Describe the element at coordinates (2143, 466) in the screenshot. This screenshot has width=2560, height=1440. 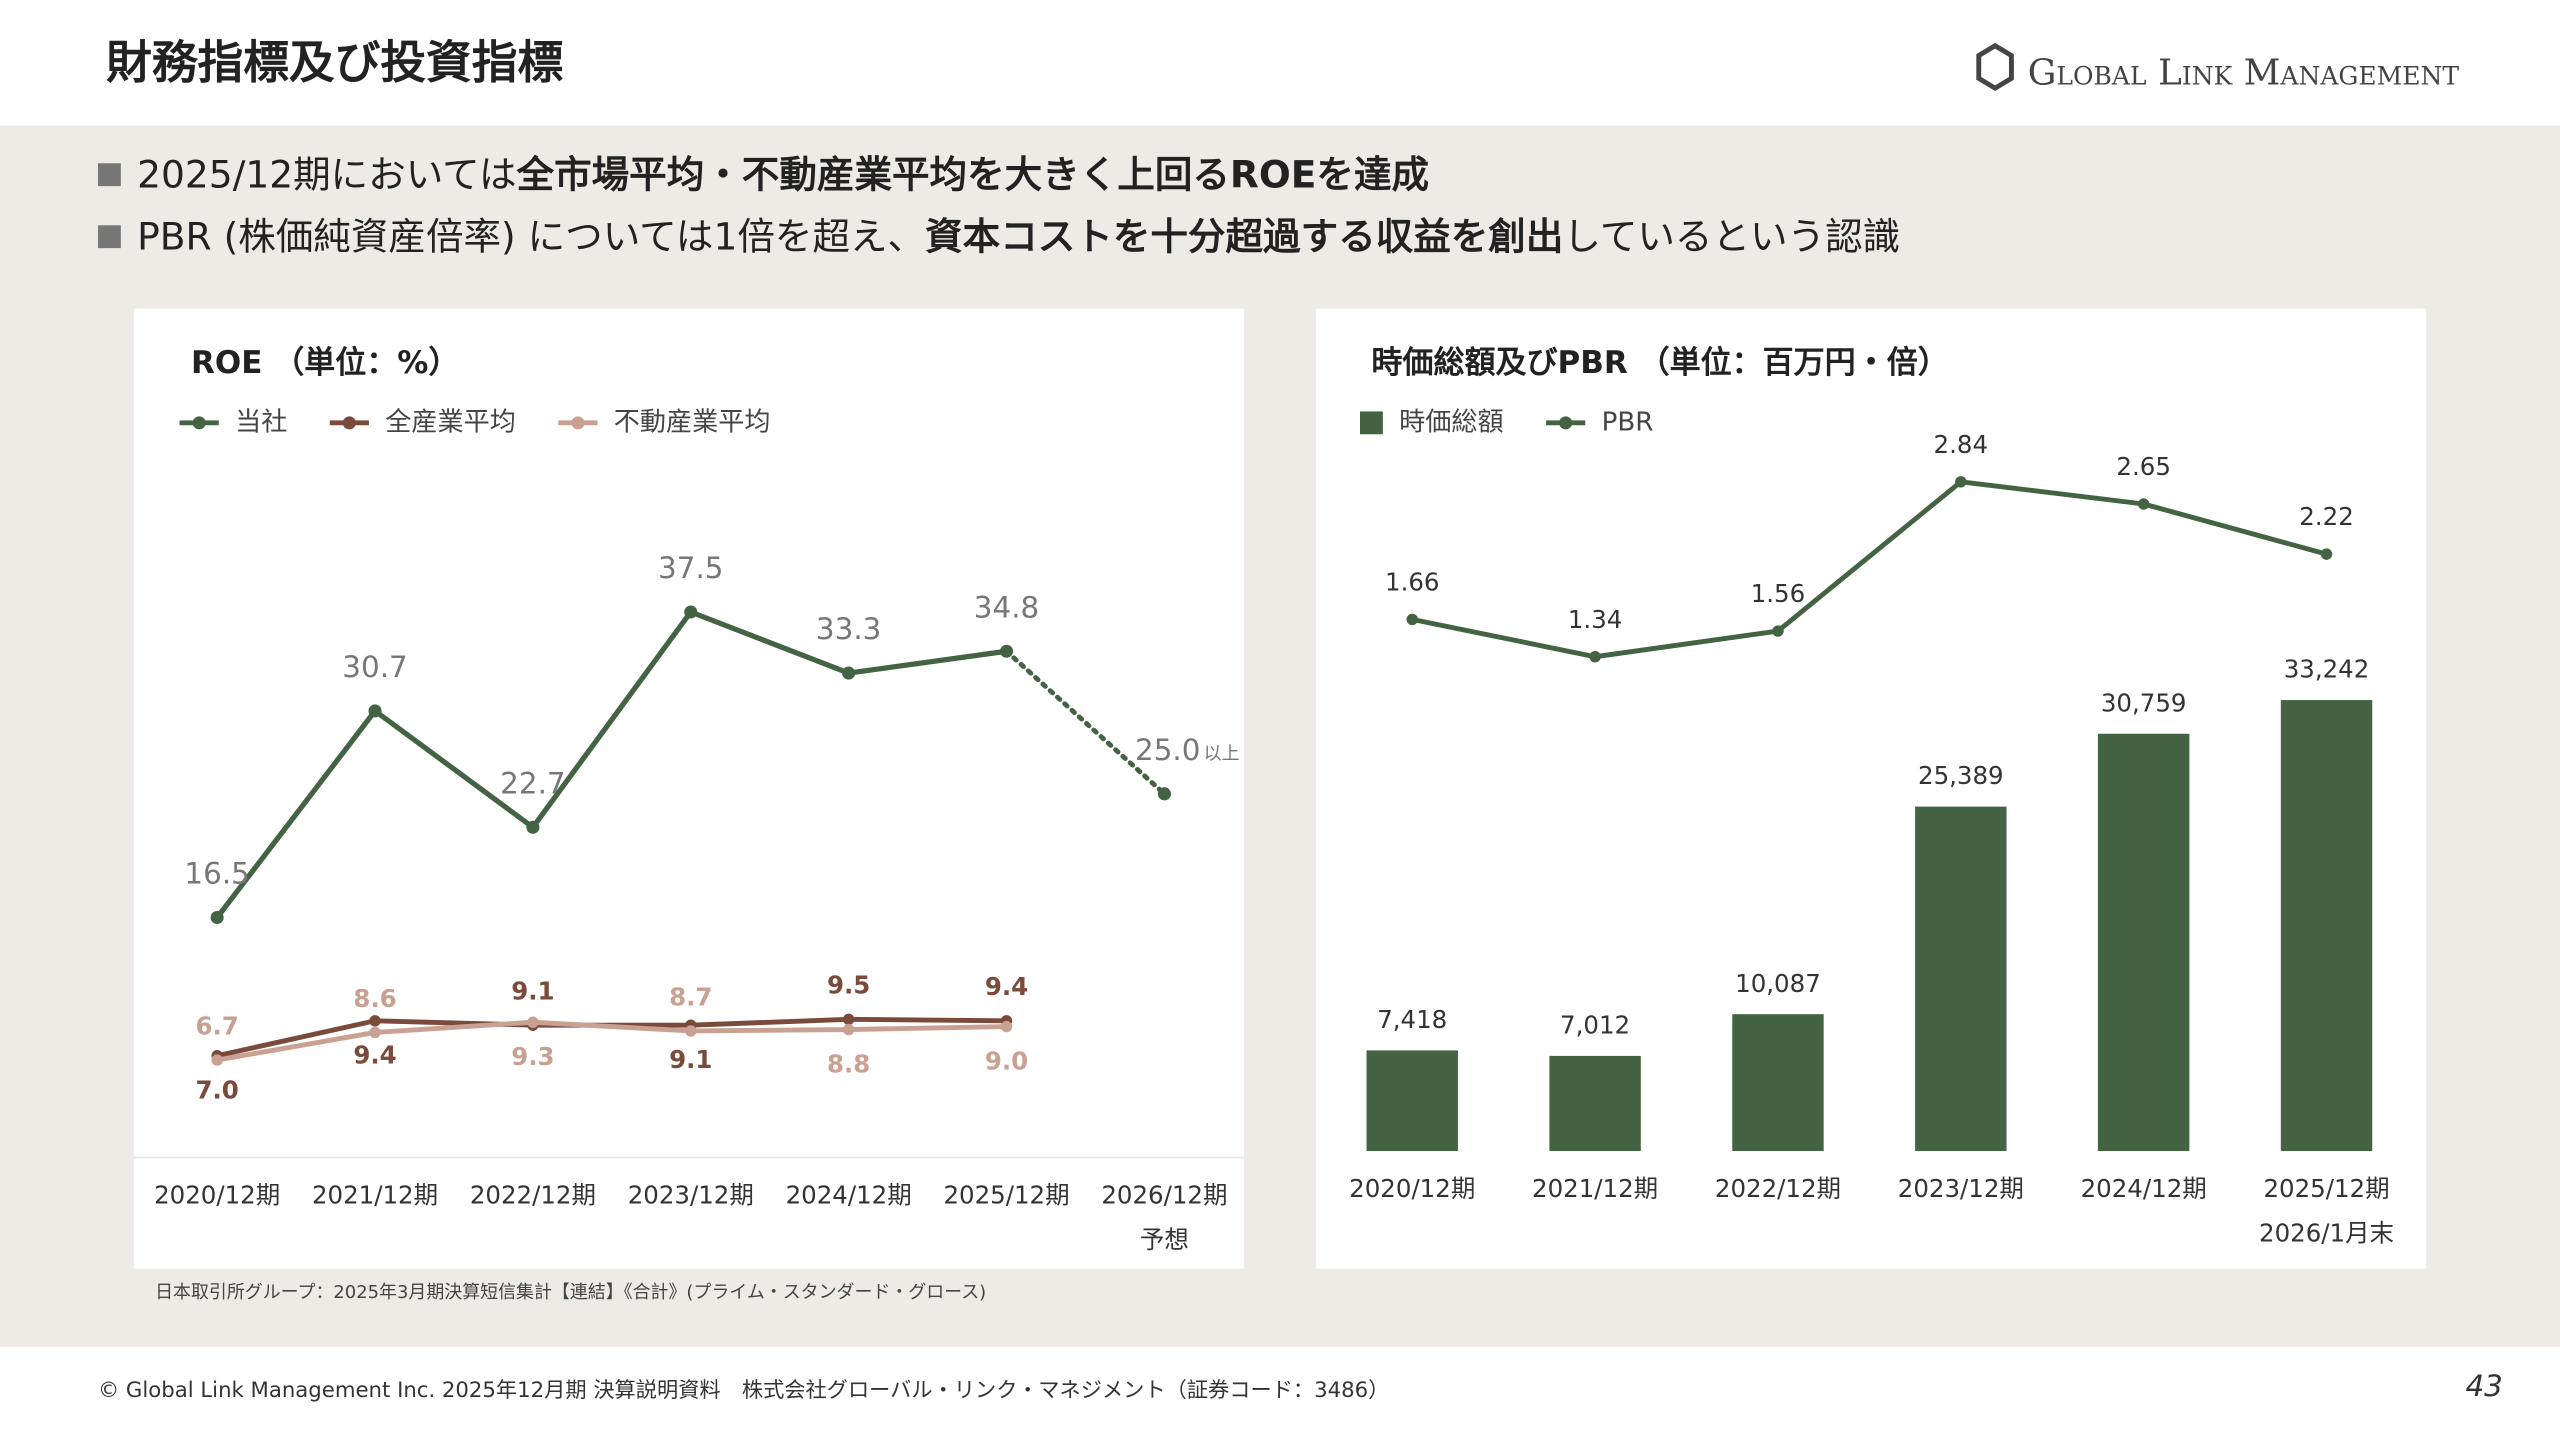
I see `value-label: 2.65` at that location.